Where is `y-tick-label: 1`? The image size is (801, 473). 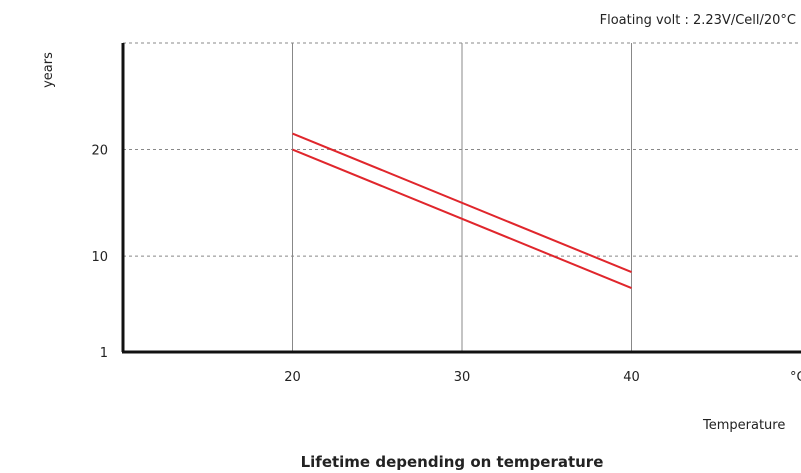
y-tick-label: 1 is located at coordinates (104, 353).